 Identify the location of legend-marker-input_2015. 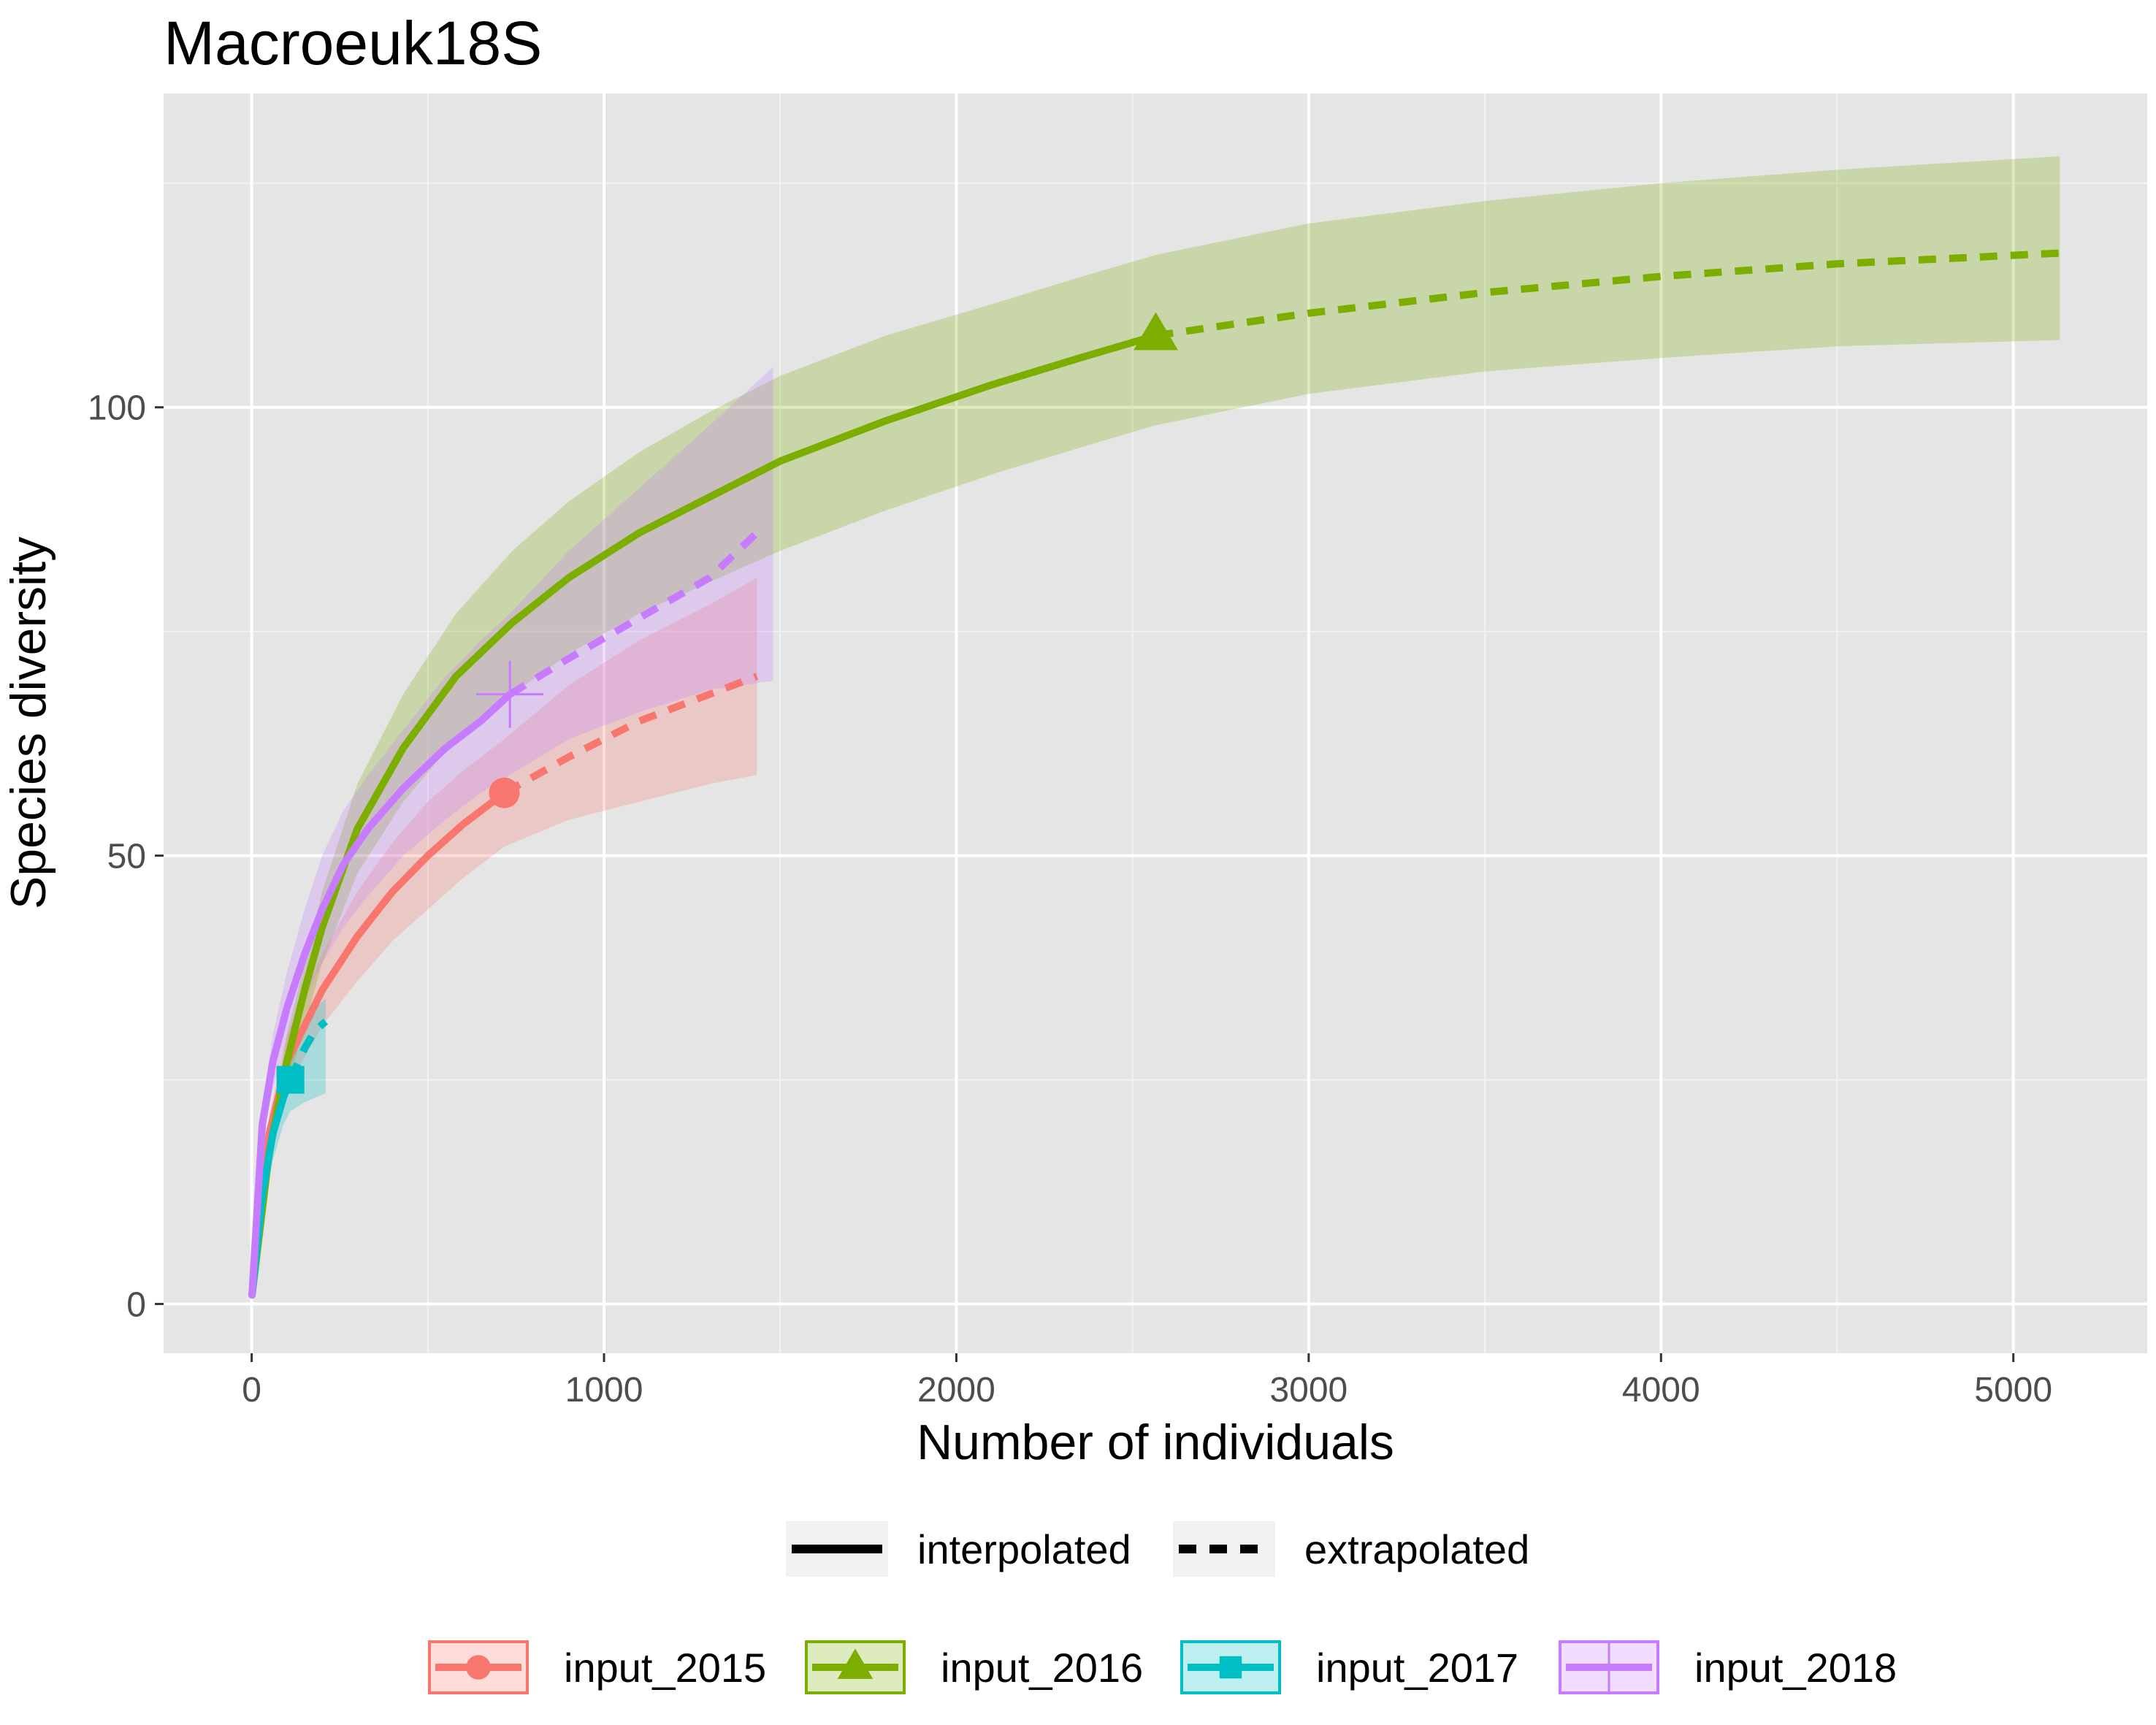
(479, 1667).